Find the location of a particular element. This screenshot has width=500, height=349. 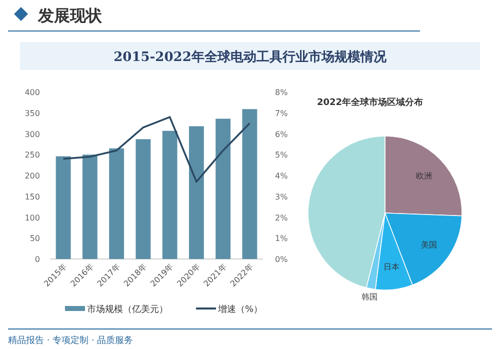

y2-tick-label: 0% is located at coordinates (281, 259).